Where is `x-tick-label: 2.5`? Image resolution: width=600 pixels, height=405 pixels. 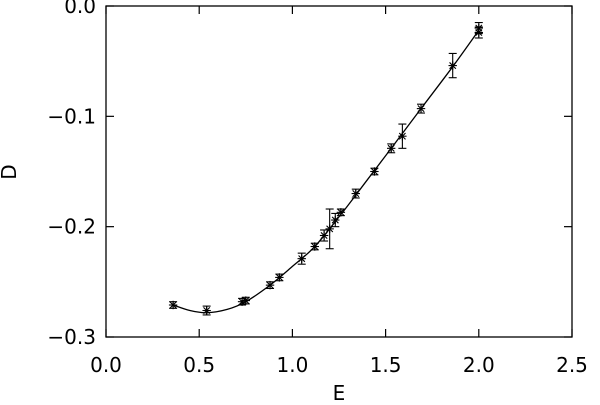
x-tick-label: 2.5 is located at coordinates (572, 365).